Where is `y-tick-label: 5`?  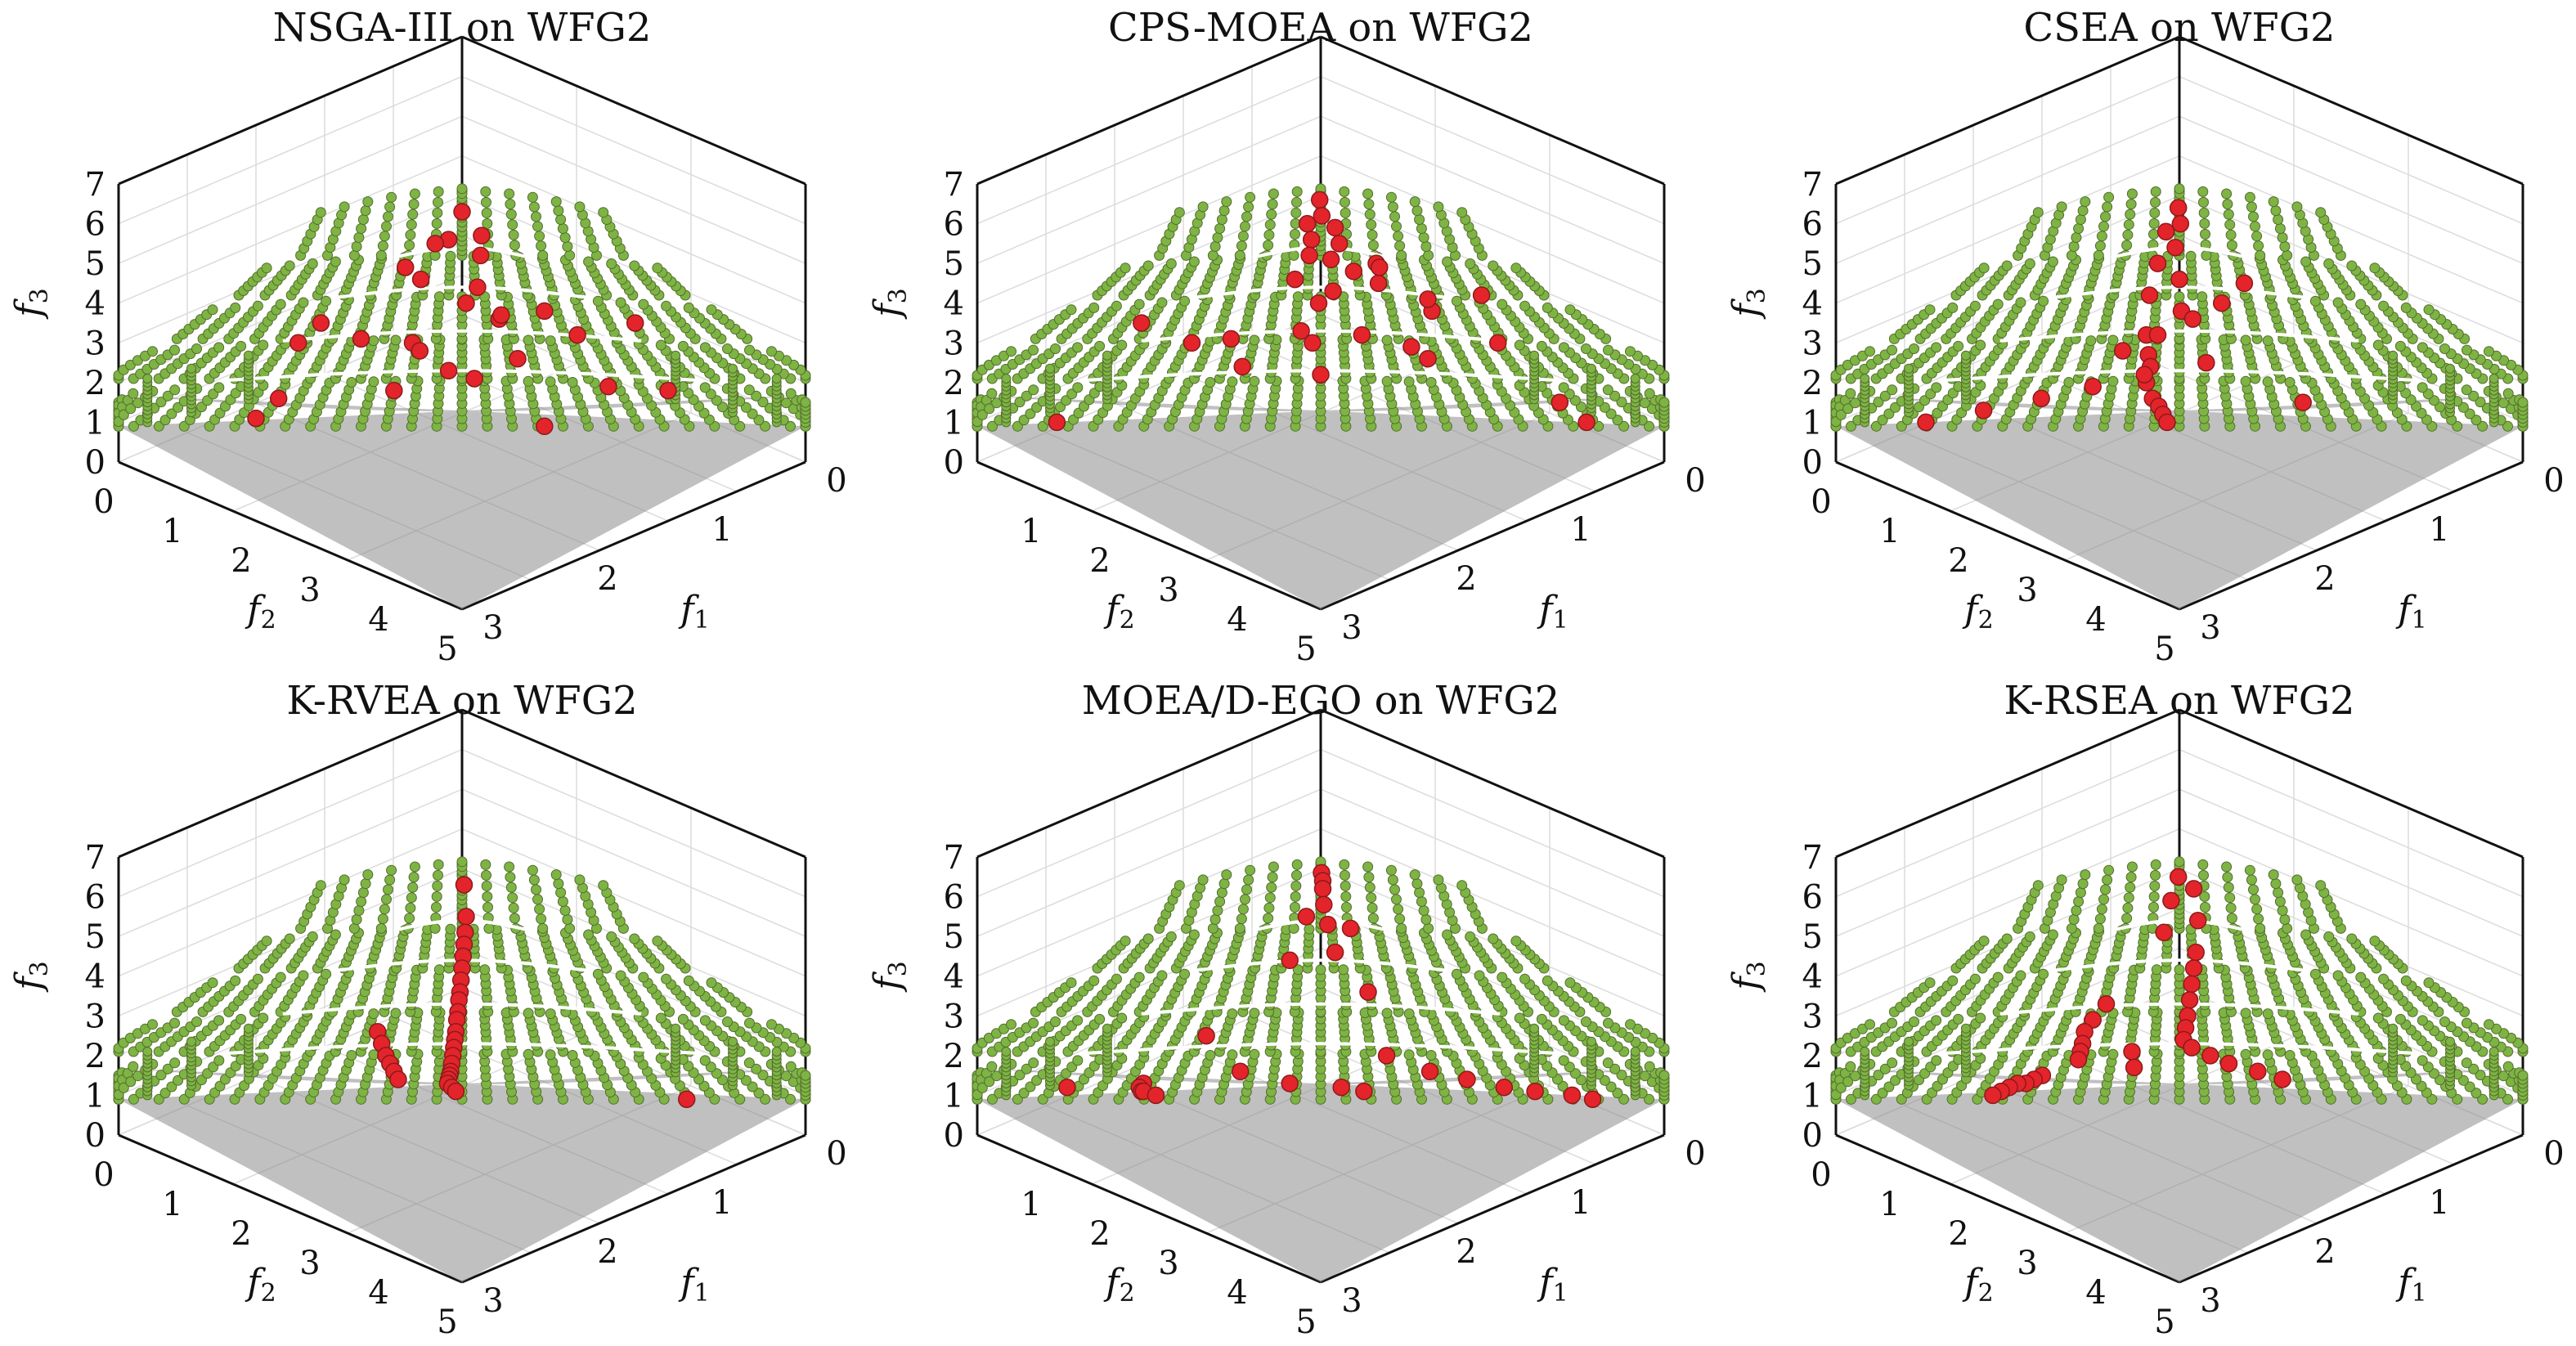 y-tick-label: 5 is located at coordinates (2164, 649).